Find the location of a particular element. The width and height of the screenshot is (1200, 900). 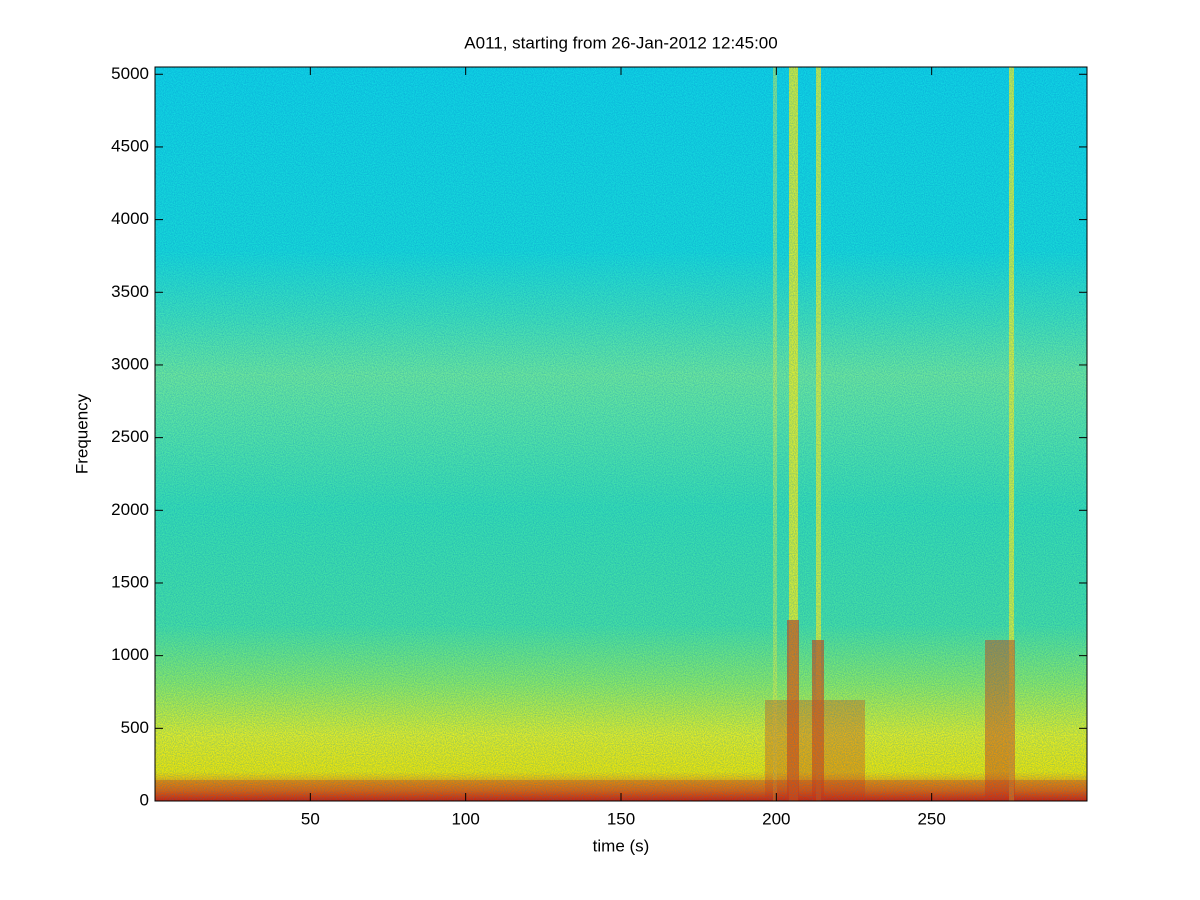

y-tick-label: 3000 is located at coordinates (130, 363).